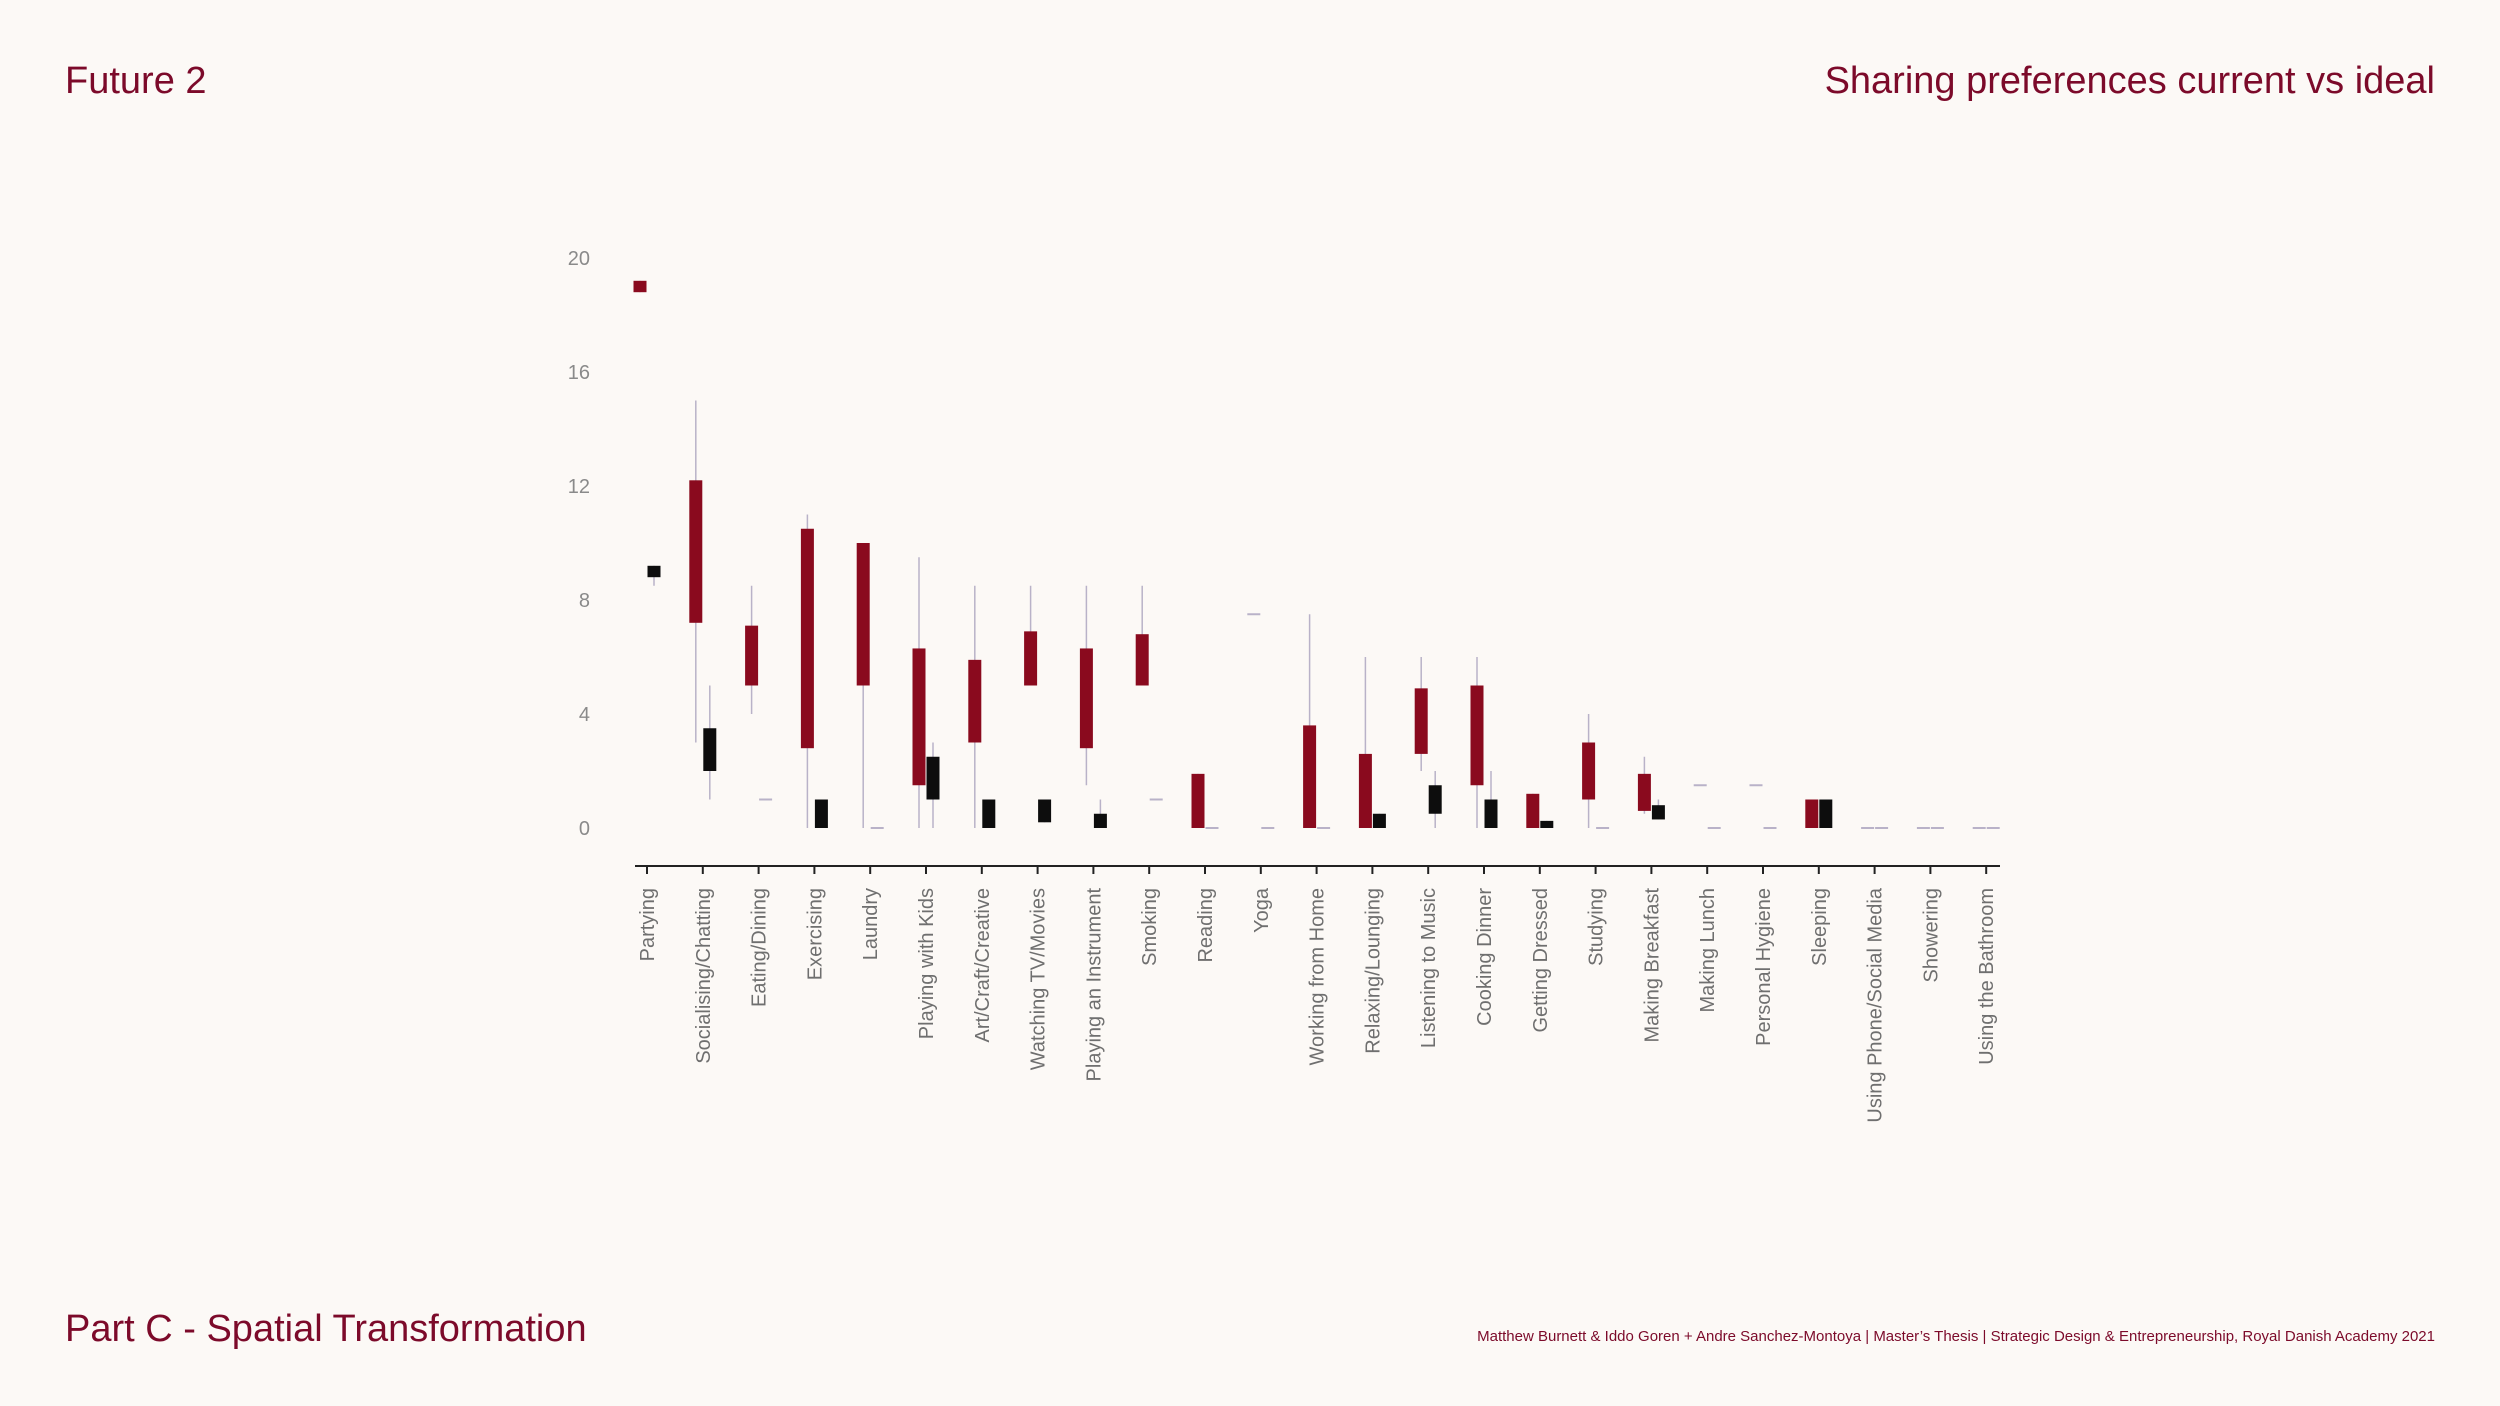 The height and width of the screenshot is (1406, 2500). Describe the element at coordinates (579, 487) in the screenshot. I see `y-tick-label: 12` at that location.